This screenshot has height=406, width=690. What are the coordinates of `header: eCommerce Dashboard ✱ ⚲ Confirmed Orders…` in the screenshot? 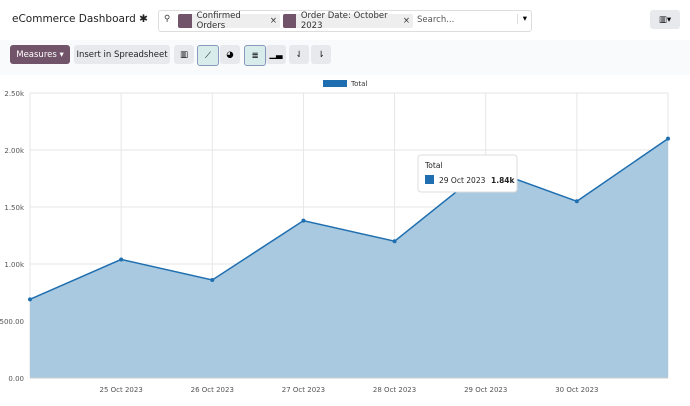 It's located at (345, 20).